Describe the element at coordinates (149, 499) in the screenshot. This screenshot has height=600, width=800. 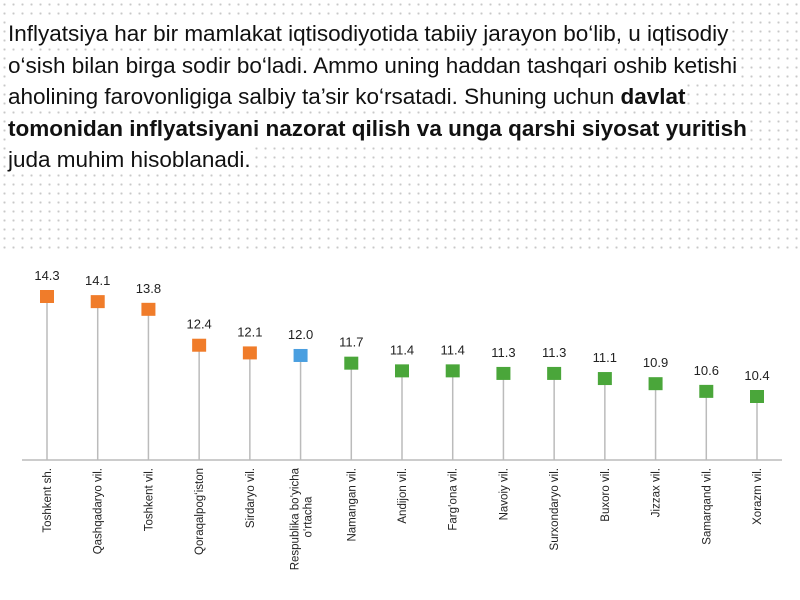
I see `x-tick-label: Toshkent vil.` at that location.